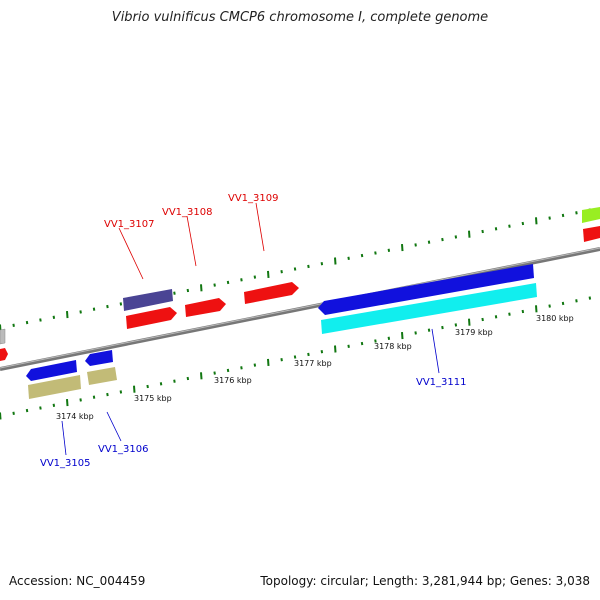 The image size is (600, 600). What do you see at coordinates (441, 382) in the screenshot?
I see `gene-label-vv1-3111: VV1_3111` at bounding box center [441, 382].